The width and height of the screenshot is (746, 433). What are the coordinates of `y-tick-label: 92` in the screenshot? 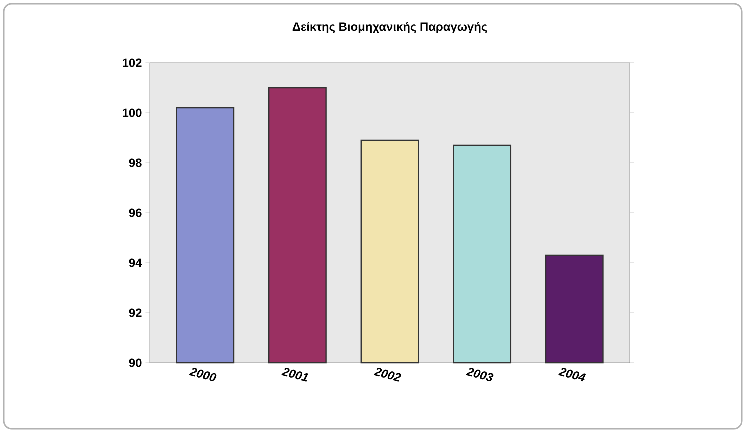 It's located at (135, 313).